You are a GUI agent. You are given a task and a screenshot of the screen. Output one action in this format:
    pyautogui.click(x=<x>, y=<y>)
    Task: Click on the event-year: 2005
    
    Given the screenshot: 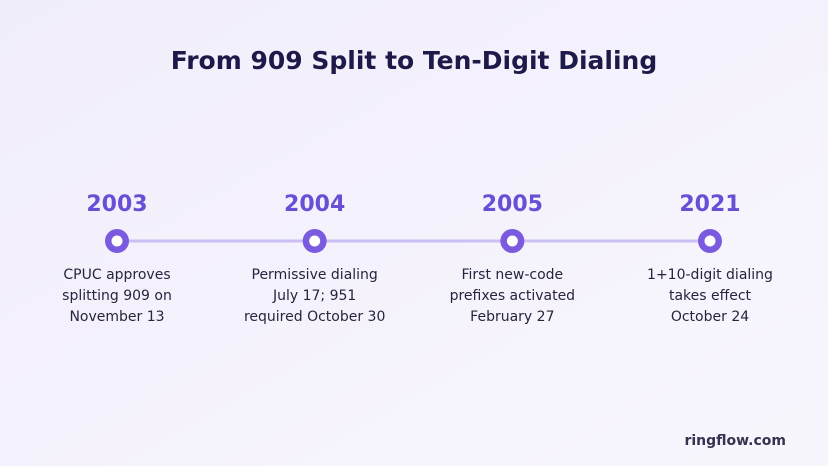 What is the action you would take?
    pyautogui.click(x=512, y=204)
    